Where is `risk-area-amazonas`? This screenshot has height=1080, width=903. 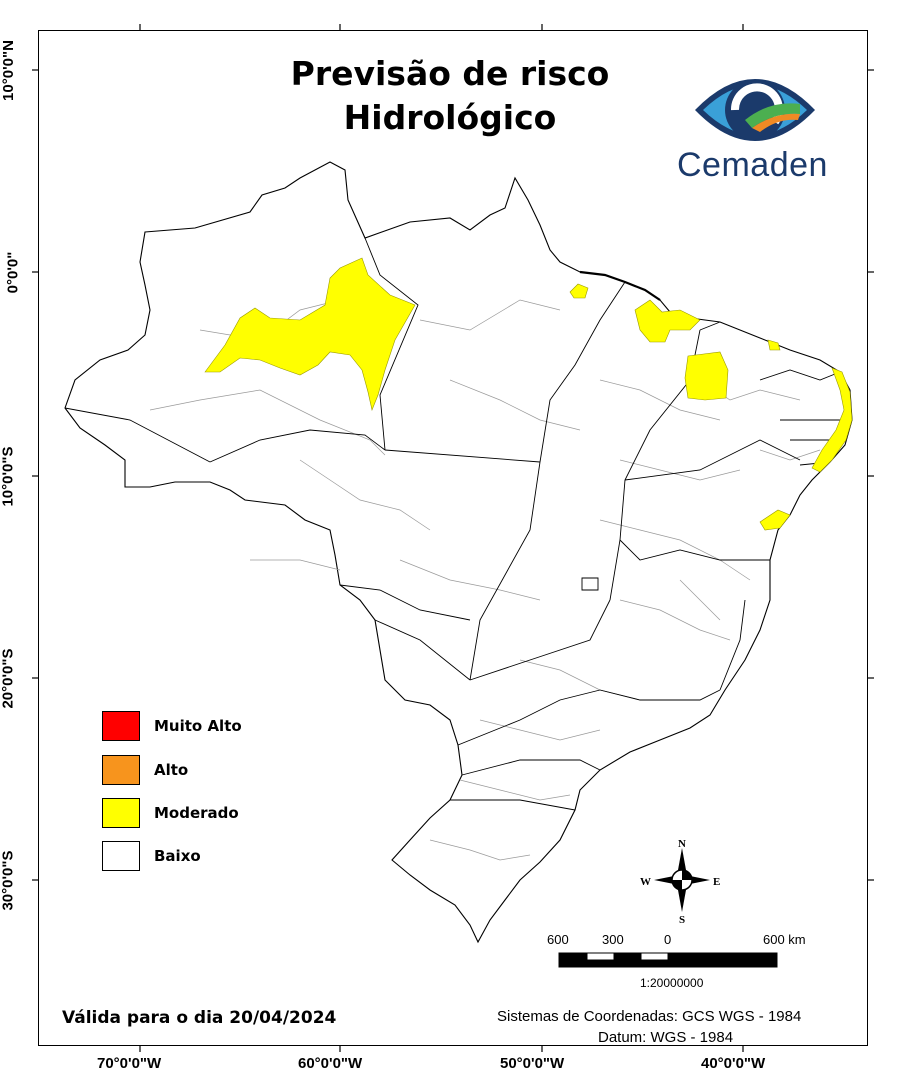 risk-area-amazonas is located at coordinates (310, 334).